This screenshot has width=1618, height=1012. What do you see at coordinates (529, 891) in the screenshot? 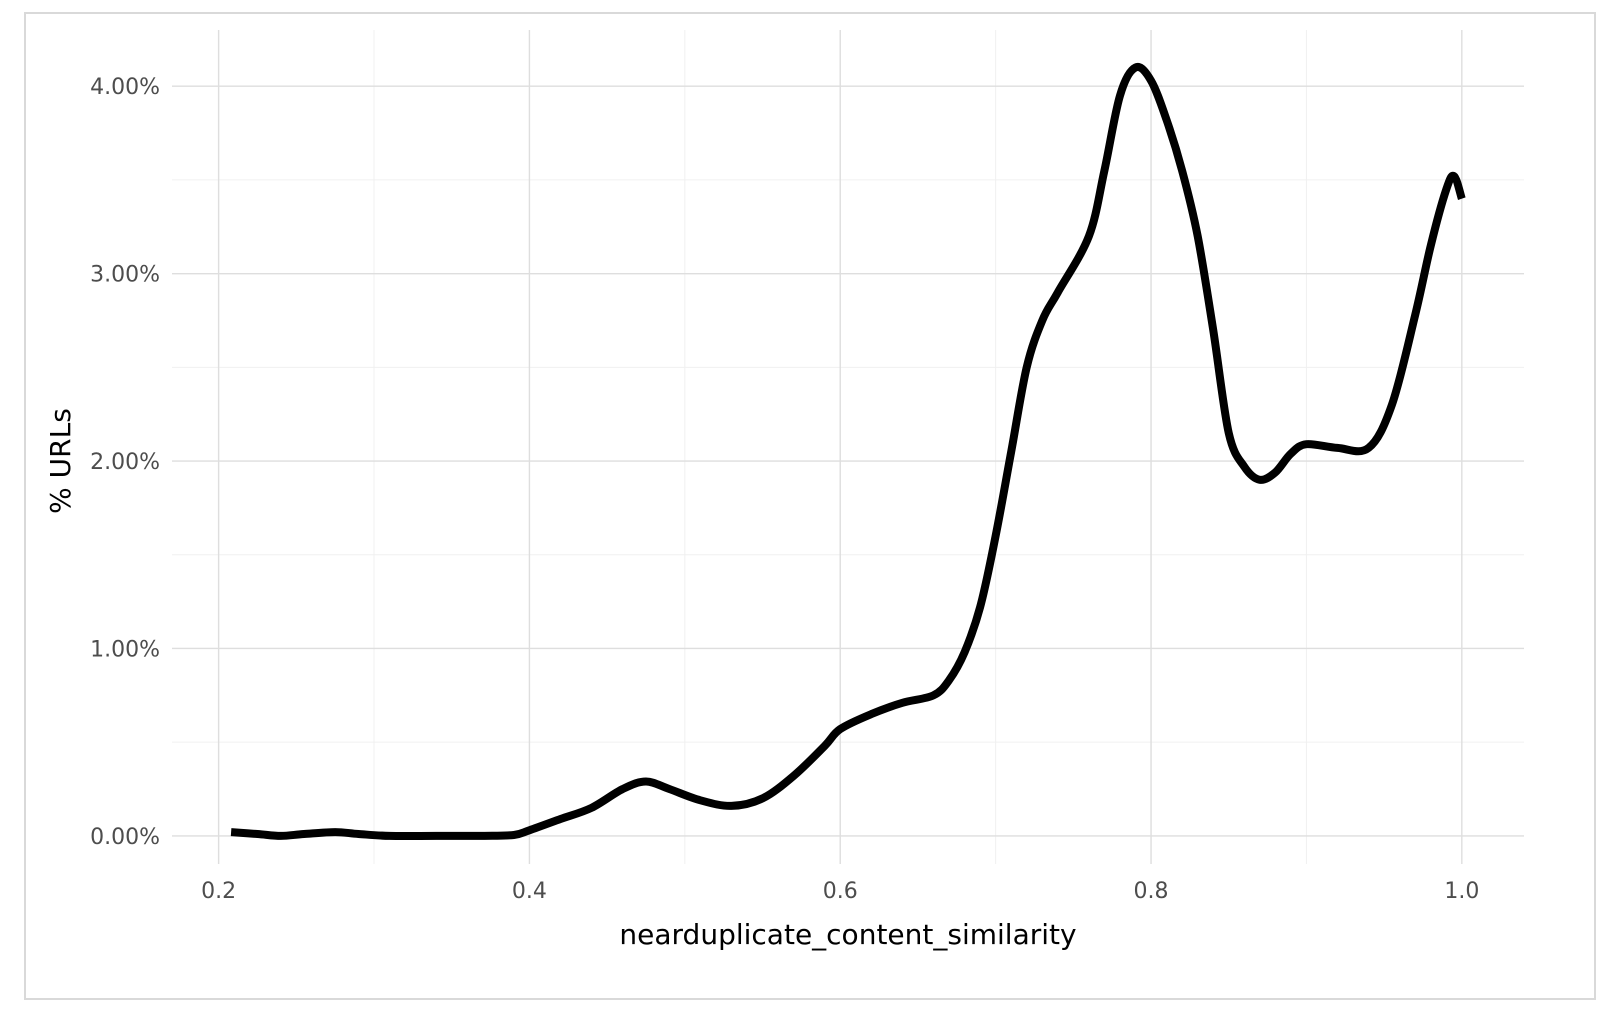
I see `x-tick-label: 0.4` at bounding box center [529, 891].